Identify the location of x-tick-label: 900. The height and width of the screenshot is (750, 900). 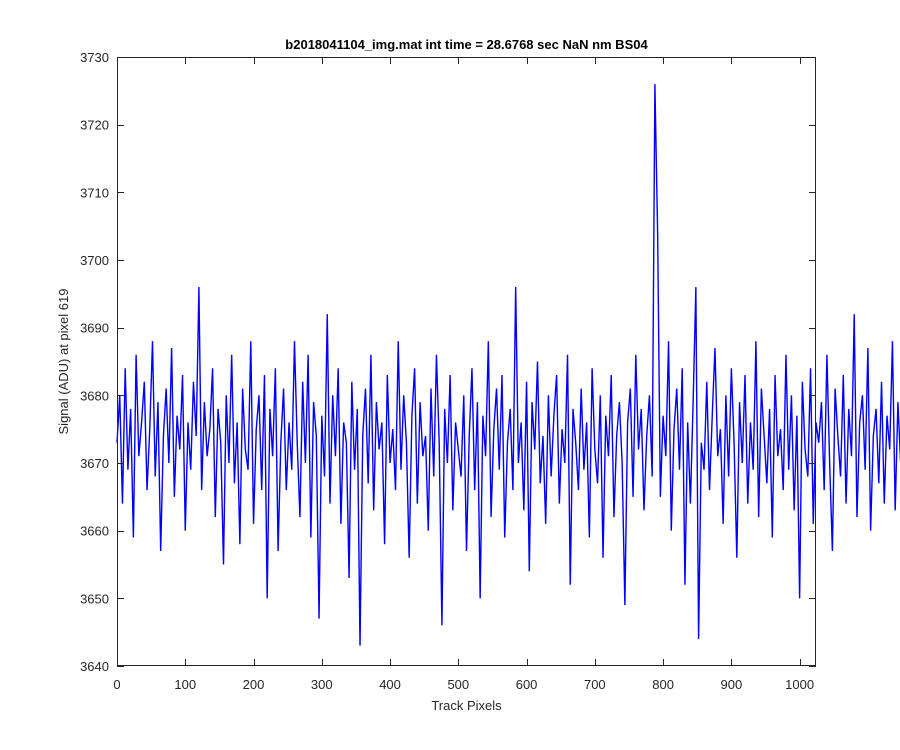
(732, 684).